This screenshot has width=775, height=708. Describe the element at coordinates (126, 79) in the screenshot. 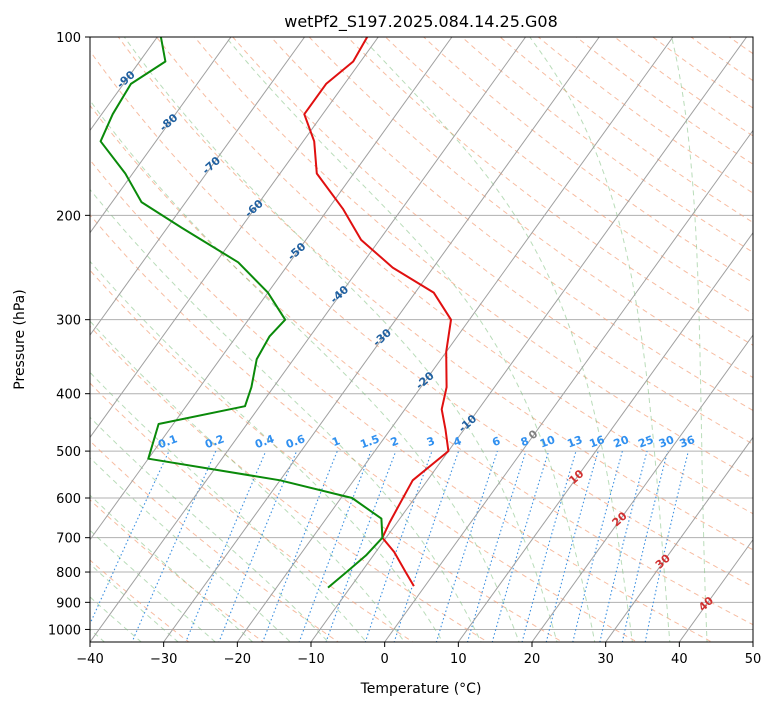

I see `isotherm-label: -90` at that location.